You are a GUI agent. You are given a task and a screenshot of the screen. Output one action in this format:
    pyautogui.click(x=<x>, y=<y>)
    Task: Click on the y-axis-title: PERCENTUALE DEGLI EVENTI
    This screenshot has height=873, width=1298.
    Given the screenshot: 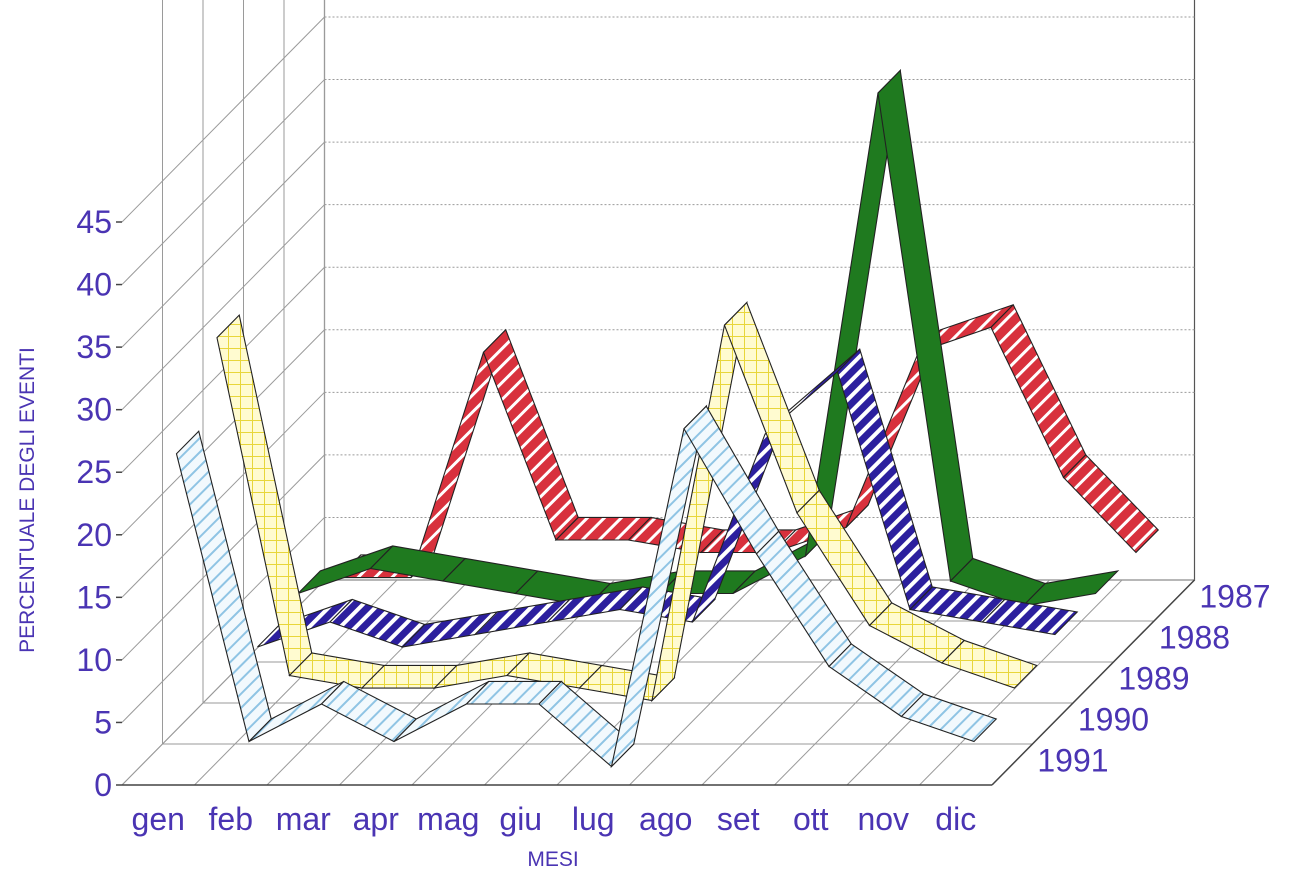 What is the action you would take?
    pyautogui.click(x=27, y=500)
    